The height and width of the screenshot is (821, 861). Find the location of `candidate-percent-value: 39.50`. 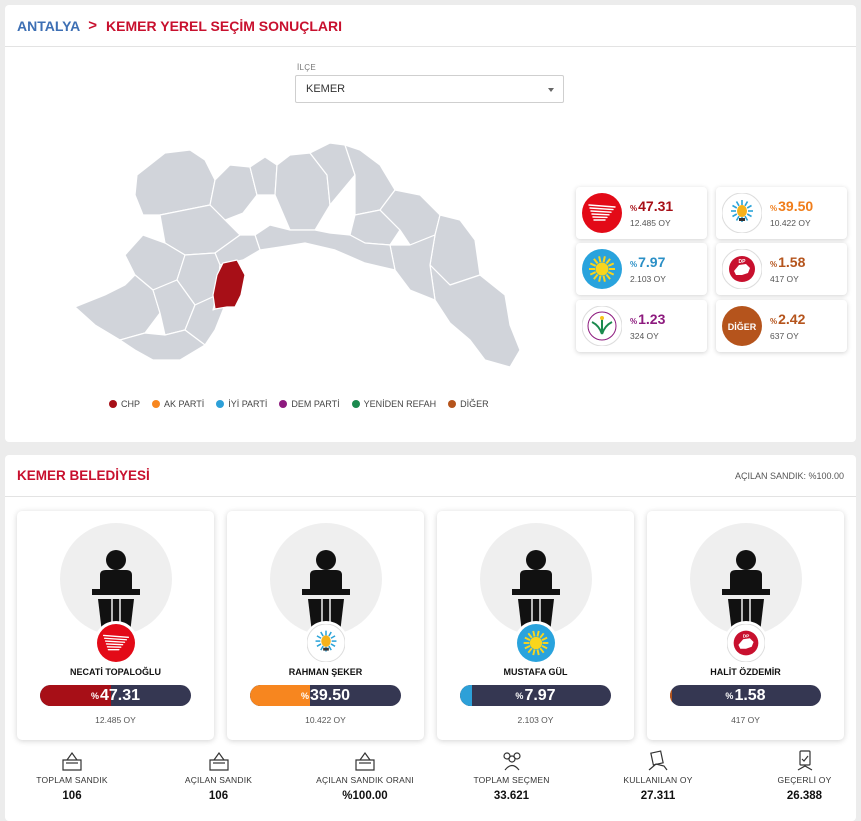

candidate-percent-value: 39.50 is located at coordinates (330, 695).